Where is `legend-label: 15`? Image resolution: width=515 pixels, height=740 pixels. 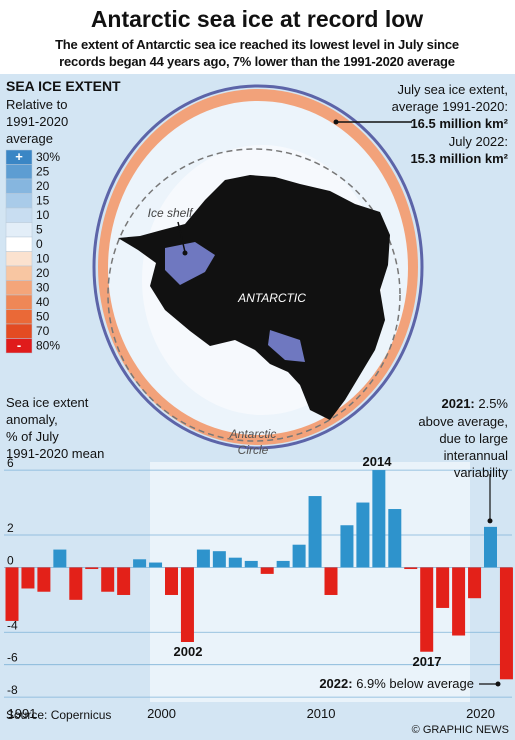 legend-label: 15 is located at coordinates (43, 201).